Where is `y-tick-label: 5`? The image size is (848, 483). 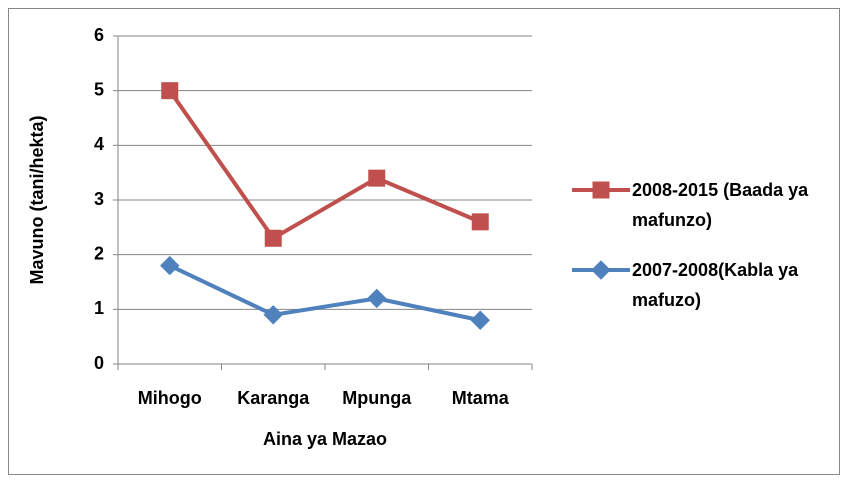 y-tick-label: 5 is located at coordinates (99, 89).